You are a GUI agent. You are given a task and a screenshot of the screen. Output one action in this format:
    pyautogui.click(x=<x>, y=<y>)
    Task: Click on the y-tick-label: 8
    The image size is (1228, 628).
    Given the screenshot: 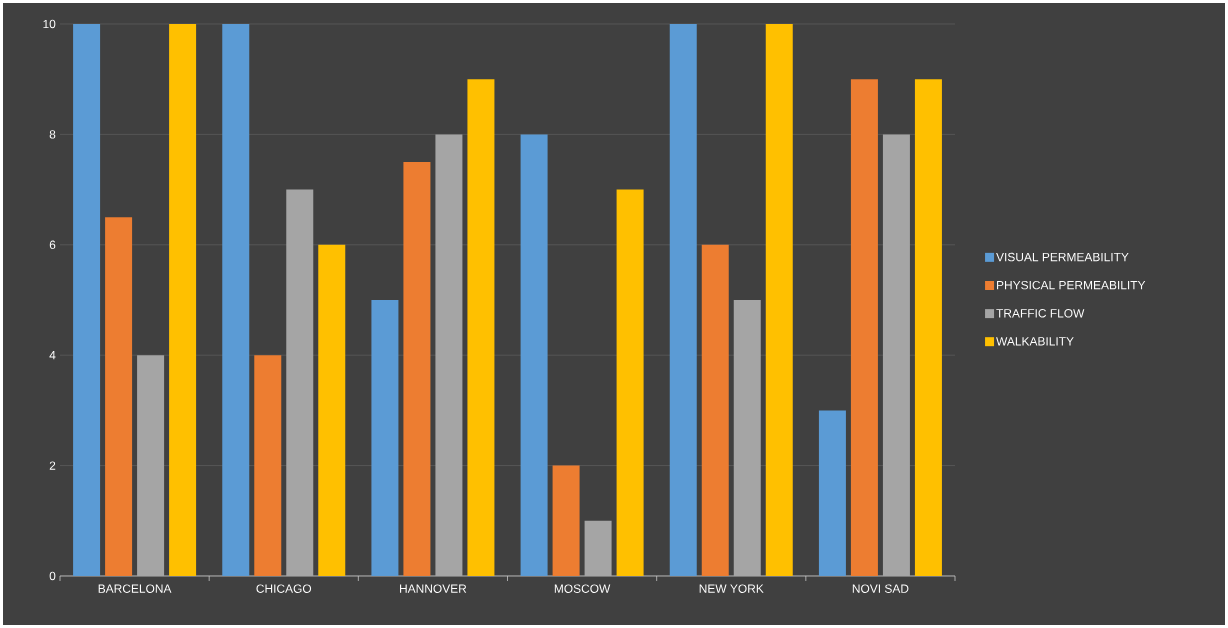 What is the action you would take?
    pyautogui.click(x=52, y=134)
    